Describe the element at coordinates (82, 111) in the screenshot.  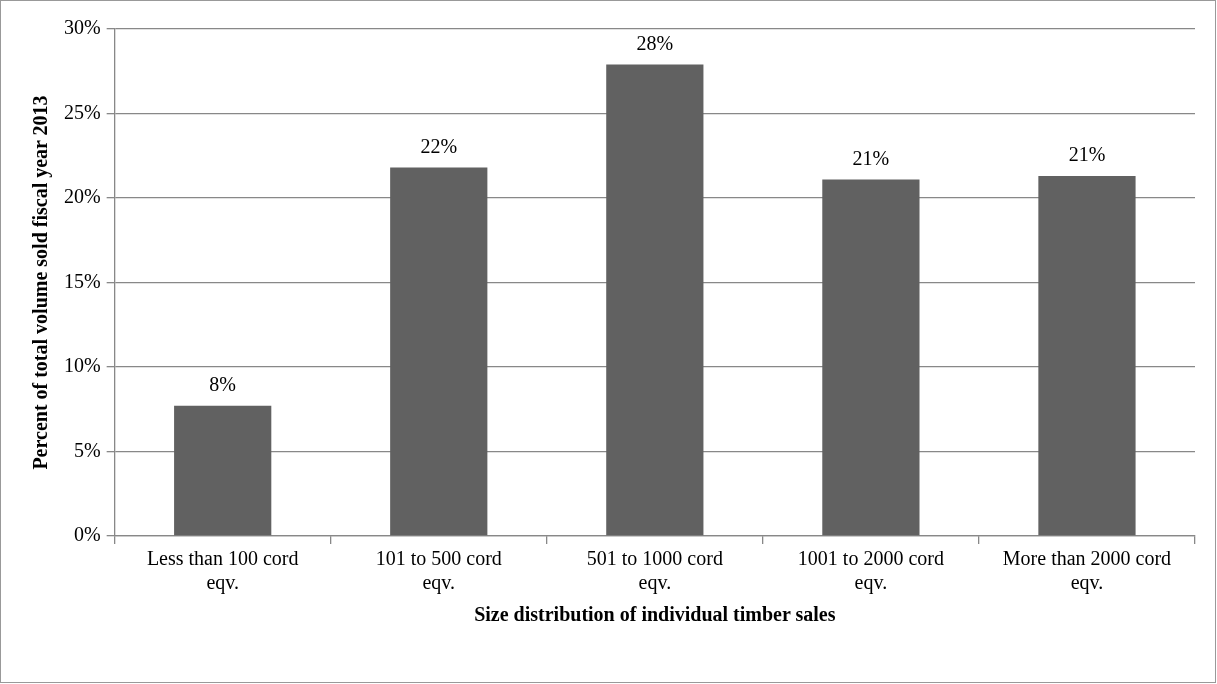
I see `y-tick-label: 25%` at that location.